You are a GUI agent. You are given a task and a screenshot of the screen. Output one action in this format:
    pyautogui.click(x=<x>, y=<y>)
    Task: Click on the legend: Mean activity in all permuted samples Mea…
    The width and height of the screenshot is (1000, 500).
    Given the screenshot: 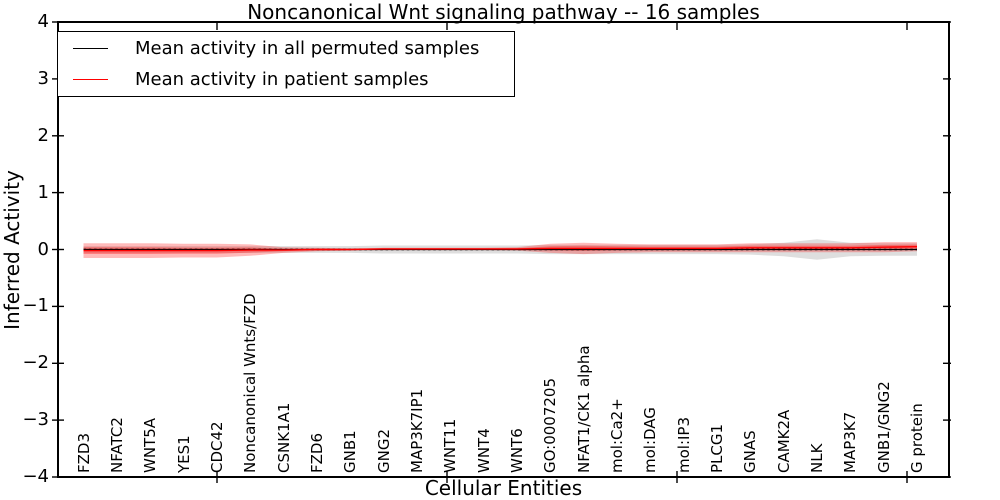 What is the action you would take?
    pyautogui.click(x=286, y=64)
    